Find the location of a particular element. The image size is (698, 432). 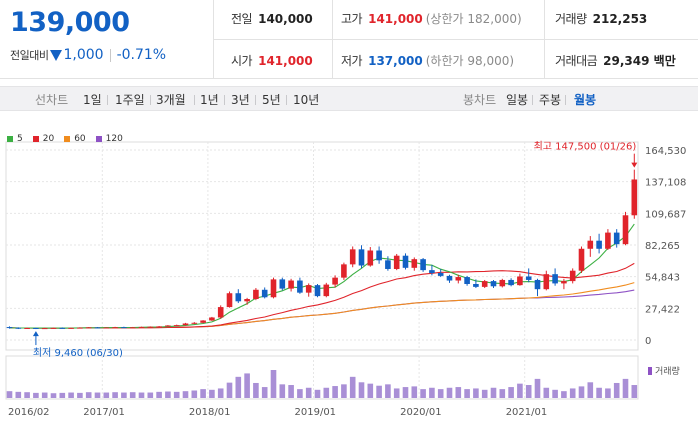

x-tick-label: 2016/02 is located at coordinates (29, 412).